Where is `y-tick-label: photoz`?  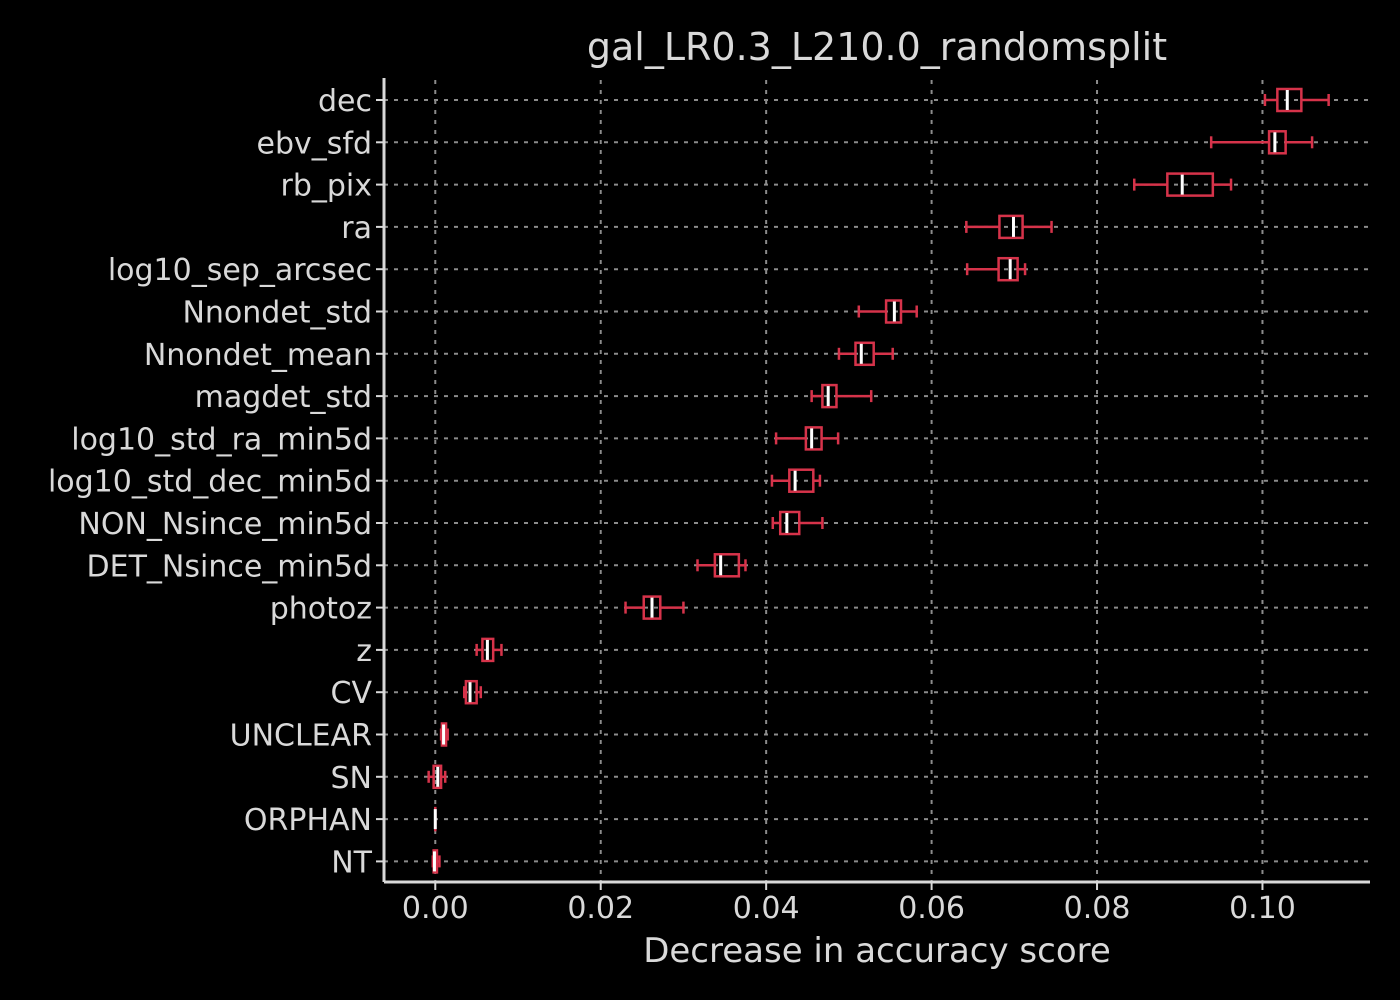 y-tick-label: photoz is located at coordinates (321, 609).